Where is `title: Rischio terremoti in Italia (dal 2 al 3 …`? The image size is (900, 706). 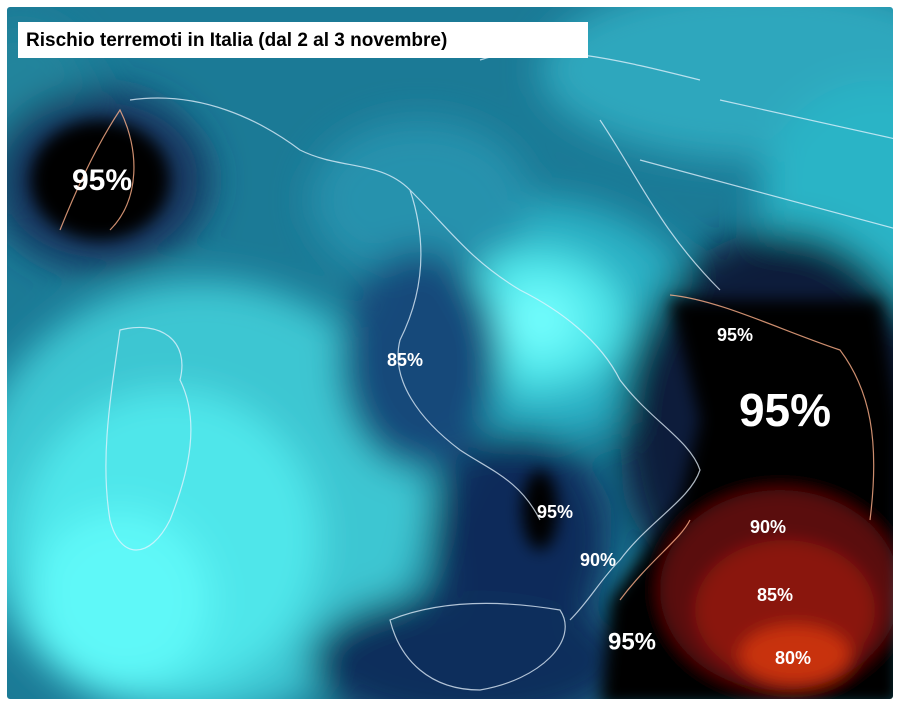
title: Rischio terremoti in Italia (dal 2 al 3 … is located at coordinates (236, 40).